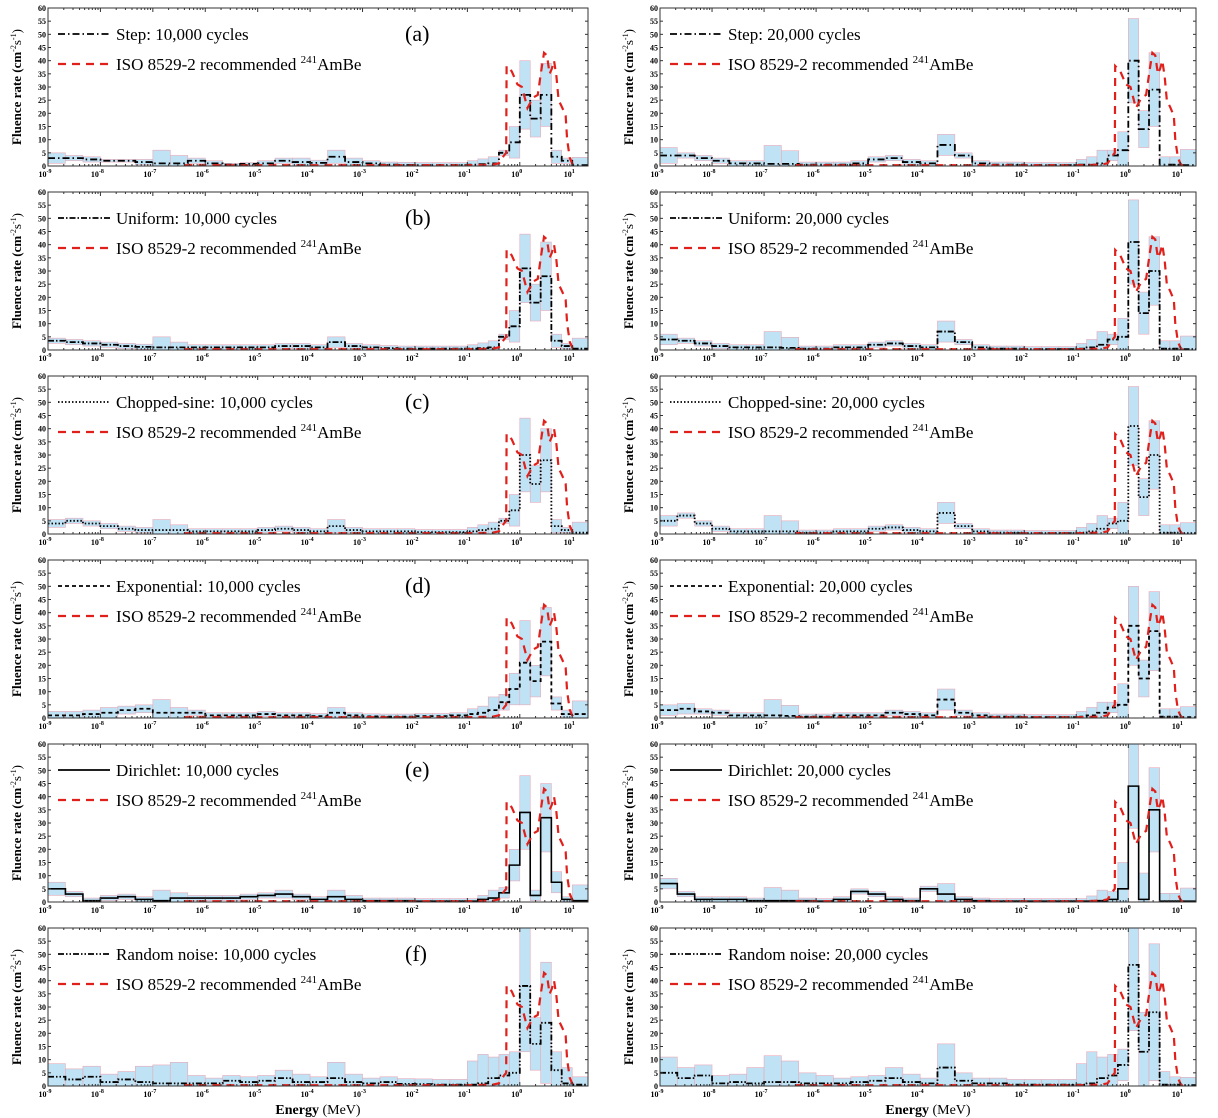 The width and height of the screenshot is (1218, 1118). What do you see at coordinates (869, 356) in the screenshot?
I see `x-tick-exponent: -5` at bounding box center [869, 356].